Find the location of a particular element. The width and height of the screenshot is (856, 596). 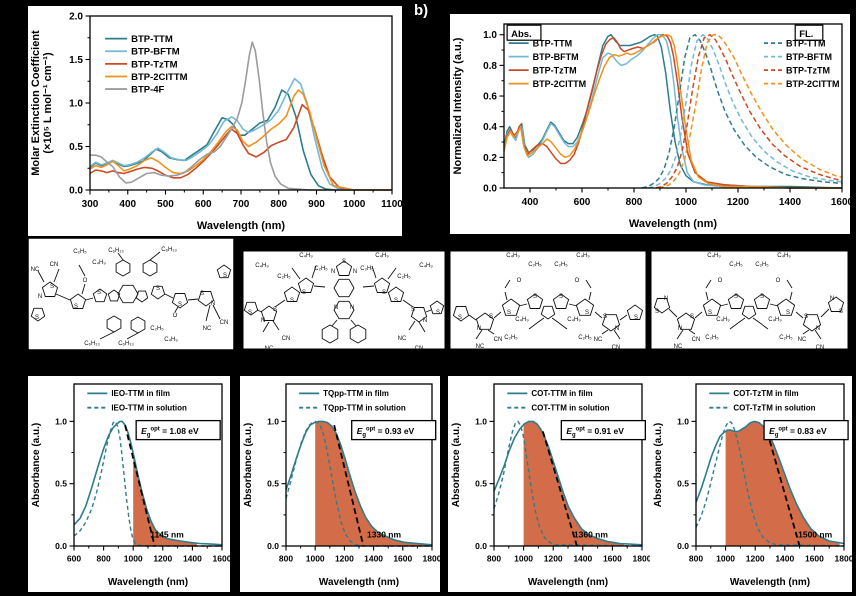

legend-entry-label: BTP-TTM is located at coordinates (553, 43).